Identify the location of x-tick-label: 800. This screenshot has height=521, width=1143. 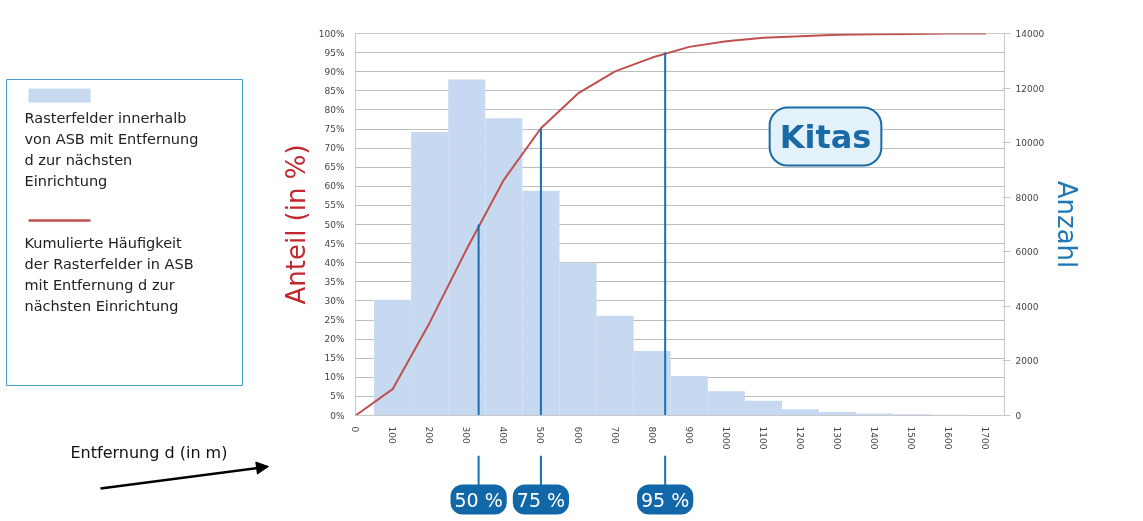
(651, 435).